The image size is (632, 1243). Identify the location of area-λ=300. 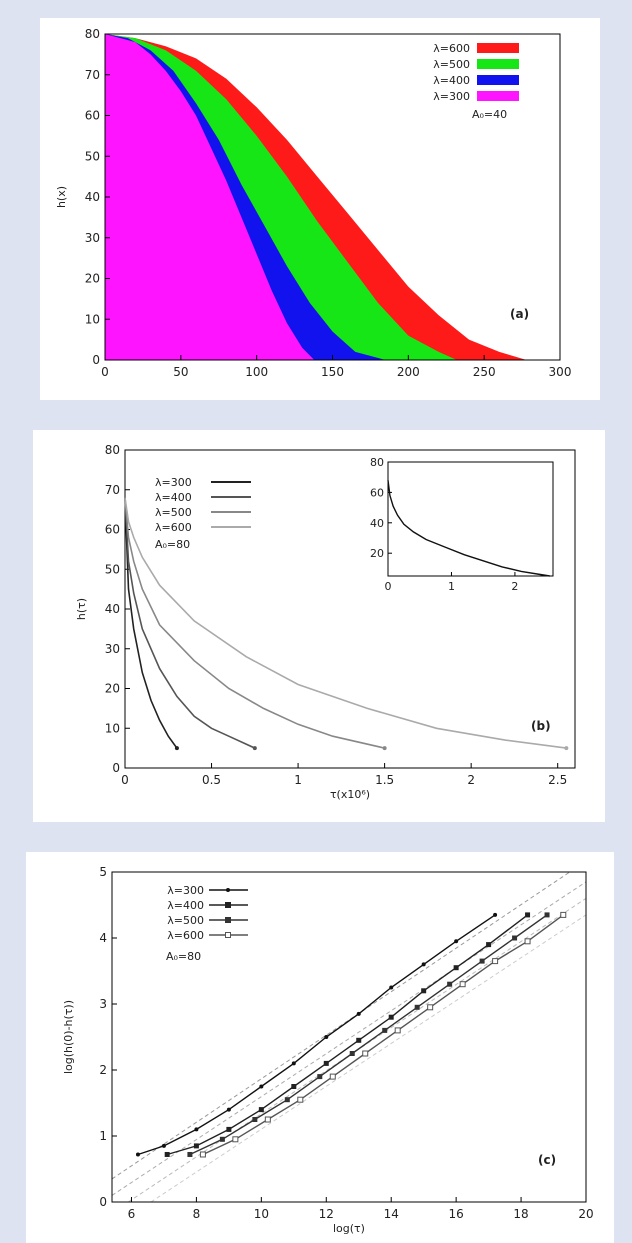
(210, 197).